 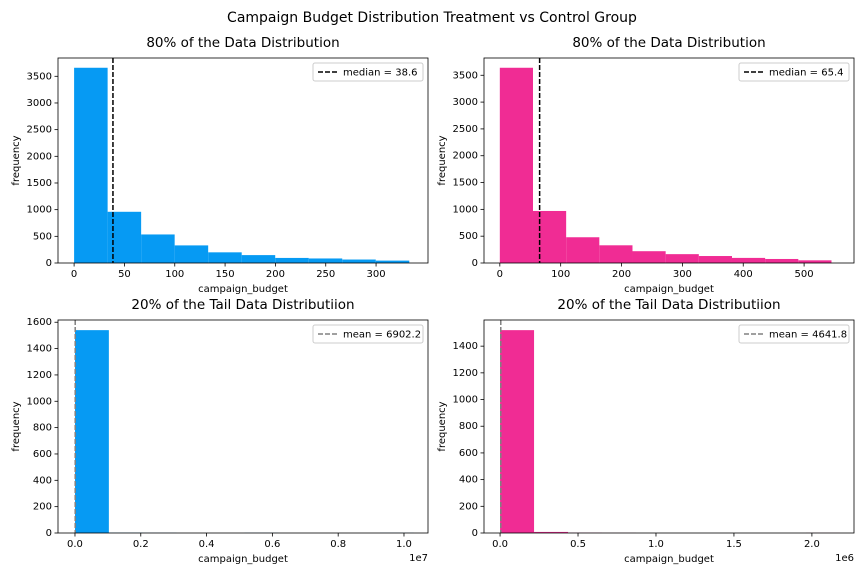 What do you see at coordinates (225, 274) in the screenshot?
I see `x-tick-label: 150` at bounding box center [225, 274].